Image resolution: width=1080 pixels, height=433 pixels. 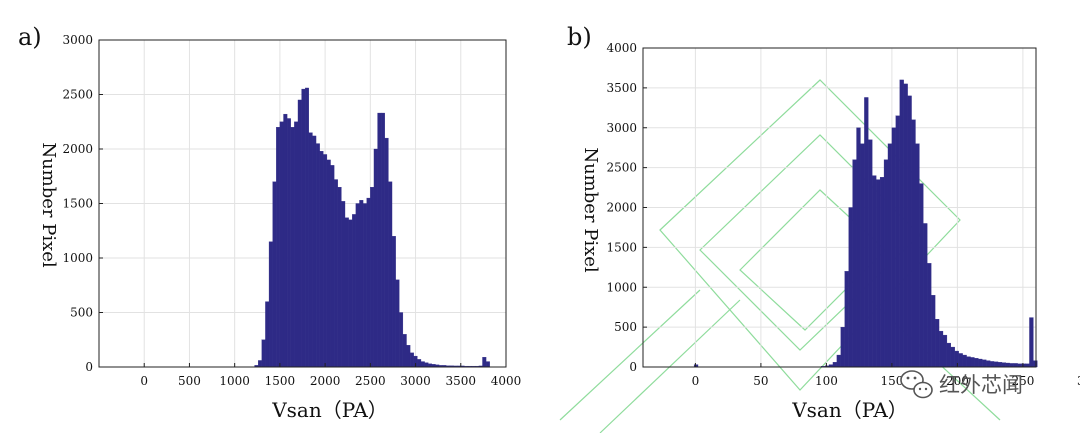 What do you see at coordinates (77, 95) in the screenshot?
I see `chart-a-y-tick-label: 2500` at bounding box center [77, 95].